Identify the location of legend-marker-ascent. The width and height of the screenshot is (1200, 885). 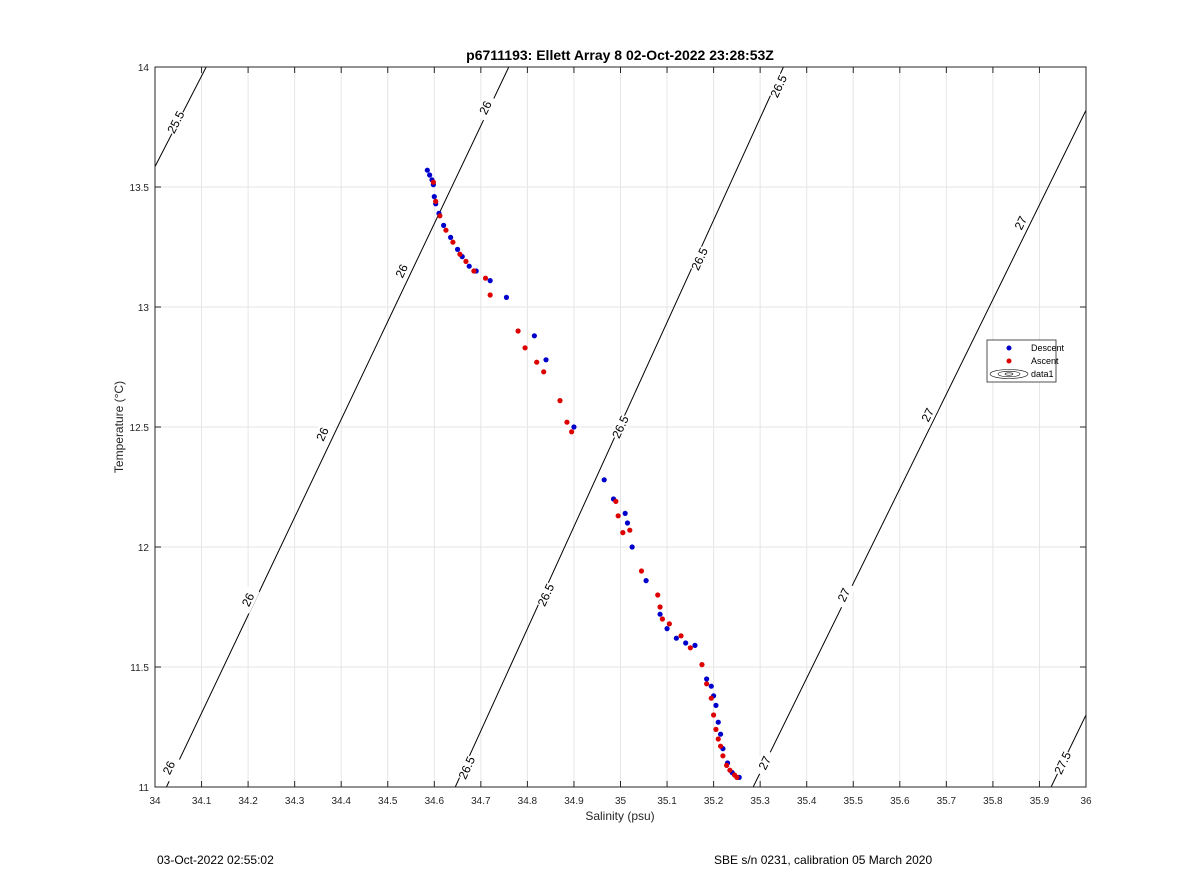
(1009, 361).